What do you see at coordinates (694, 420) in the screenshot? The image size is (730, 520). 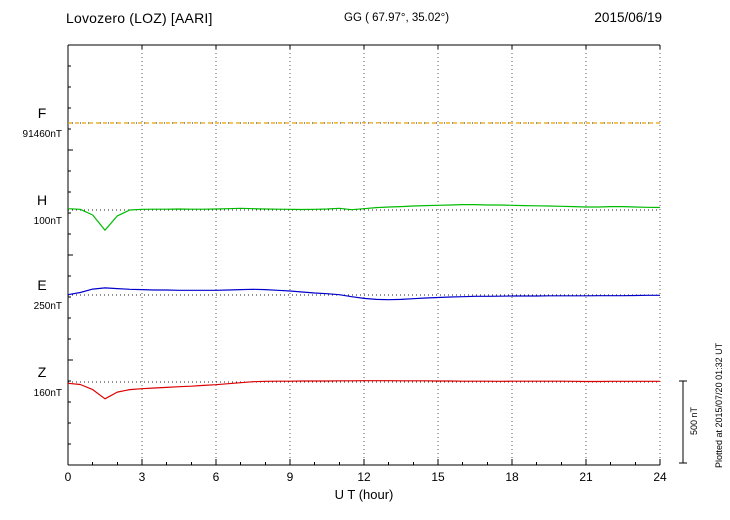 I see `scale-bar-label: 500 nT` at bounding box center [694, 420].